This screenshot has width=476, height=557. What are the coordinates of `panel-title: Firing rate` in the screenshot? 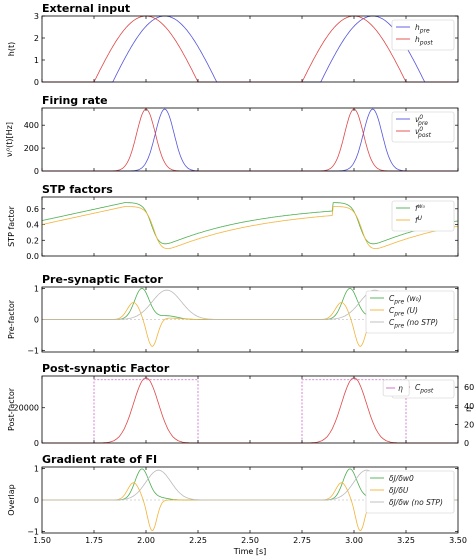 It's located at (75, 100).